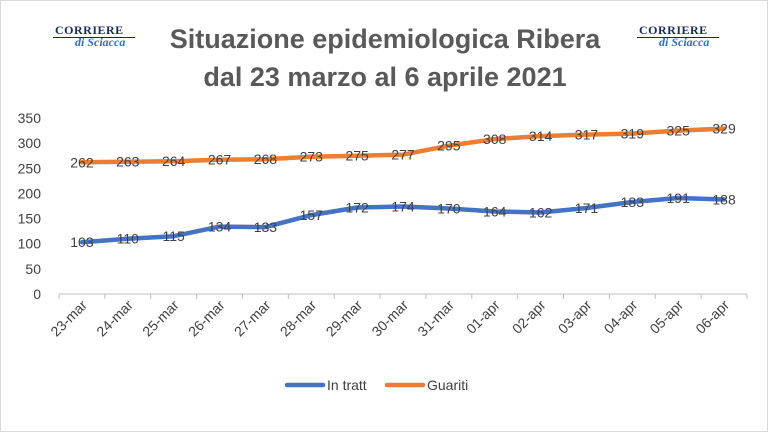 This screenshot has height=432, width=768. Describe the element at coordinates (724, 129) in the screenshot. I see `data-label: 329` at that location.